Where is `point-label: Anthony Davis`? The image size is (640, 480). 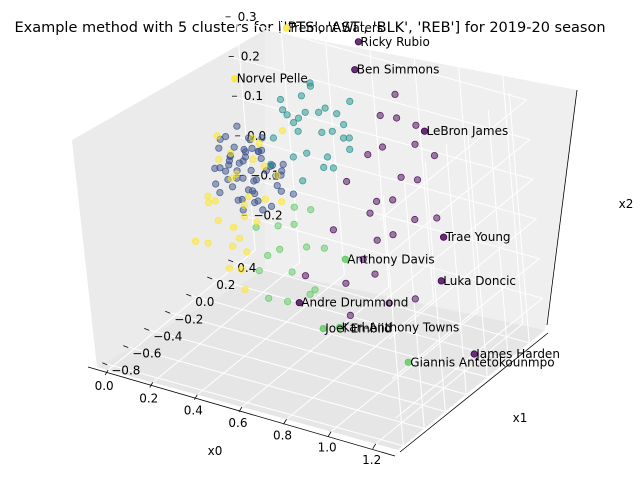
point-label: Anthony Davis is located at coordinates (390, 259).